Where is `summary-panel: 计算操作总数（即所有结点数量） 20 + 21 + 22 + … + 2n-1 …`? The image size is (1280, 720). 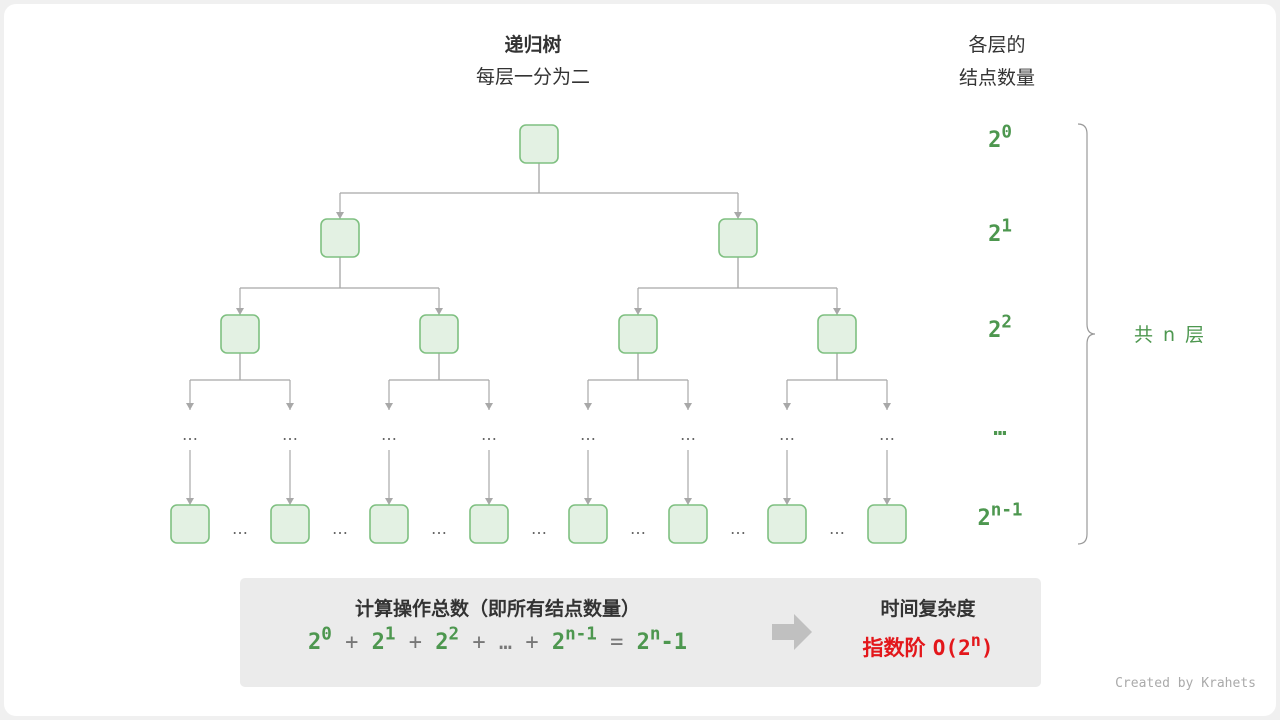 summary-panel: 计算操作总数（即所有结点数量） 20 + 21 + 22 + … + 2n-1 … is located at coordinates (640, 632).